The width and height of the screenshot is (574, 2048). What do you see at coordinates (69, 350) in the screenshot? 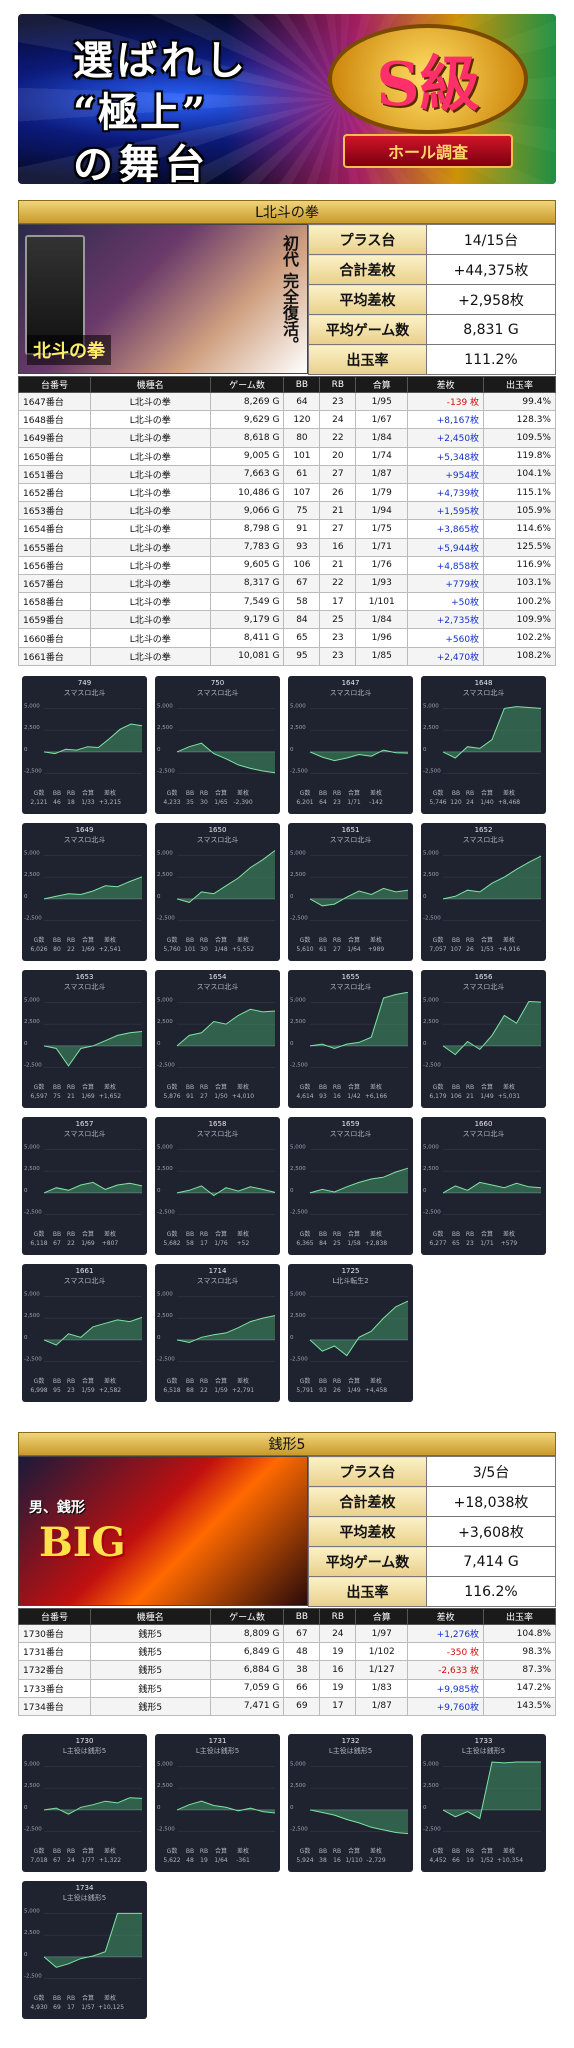
I see `hero-logo-text: 北斗の拳` at bounding box center [69, 350].